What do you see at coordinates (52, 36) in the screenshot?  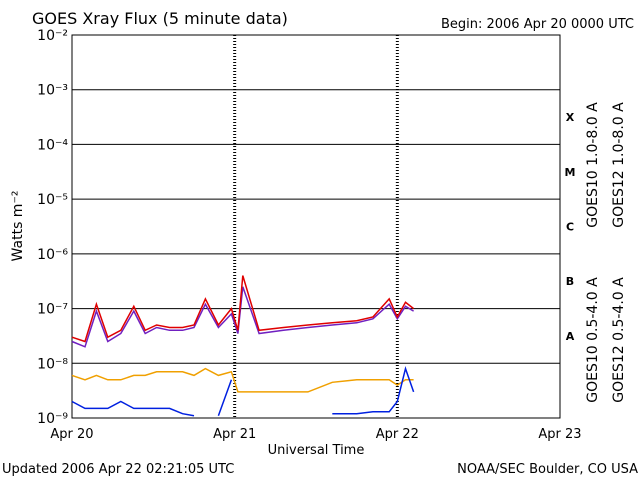 I see `y-tick-label: 10⁻²` at bounding box center [52, 36].